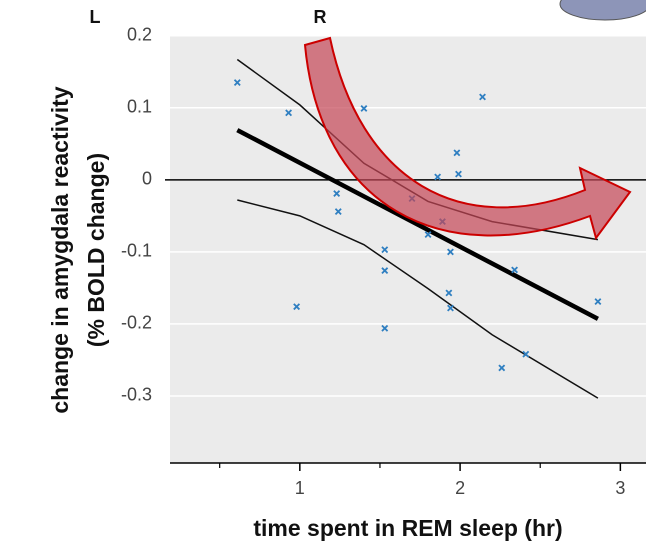 The height and width of the screenshot is (558, 646). I want to click on x-axis-label: time spent in REM sleep (hr), so click(407, 528).